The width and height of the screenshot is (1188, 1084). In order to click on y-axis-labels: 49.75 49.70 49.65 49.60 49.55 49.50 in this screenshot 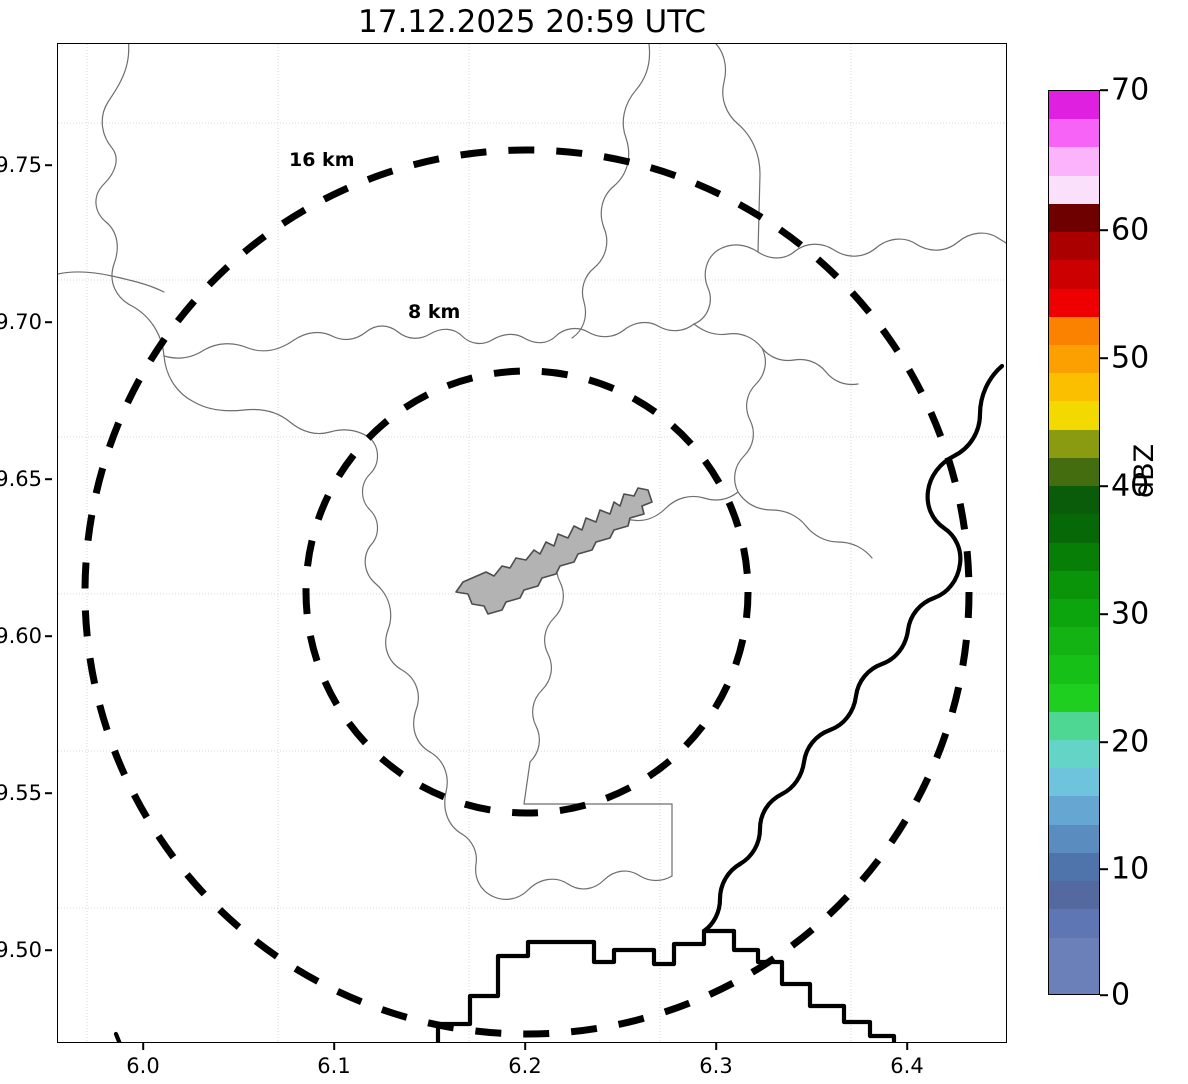, I will do `click(26, 543)`.